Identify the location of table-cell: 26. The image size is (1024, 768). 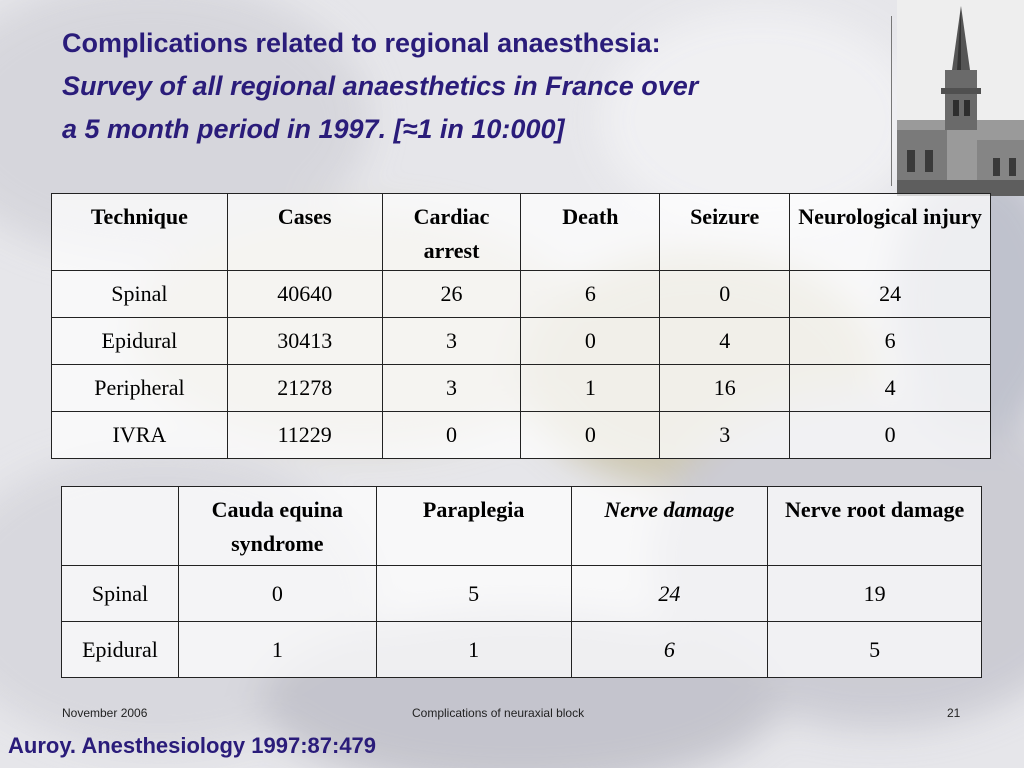
(451, 294).